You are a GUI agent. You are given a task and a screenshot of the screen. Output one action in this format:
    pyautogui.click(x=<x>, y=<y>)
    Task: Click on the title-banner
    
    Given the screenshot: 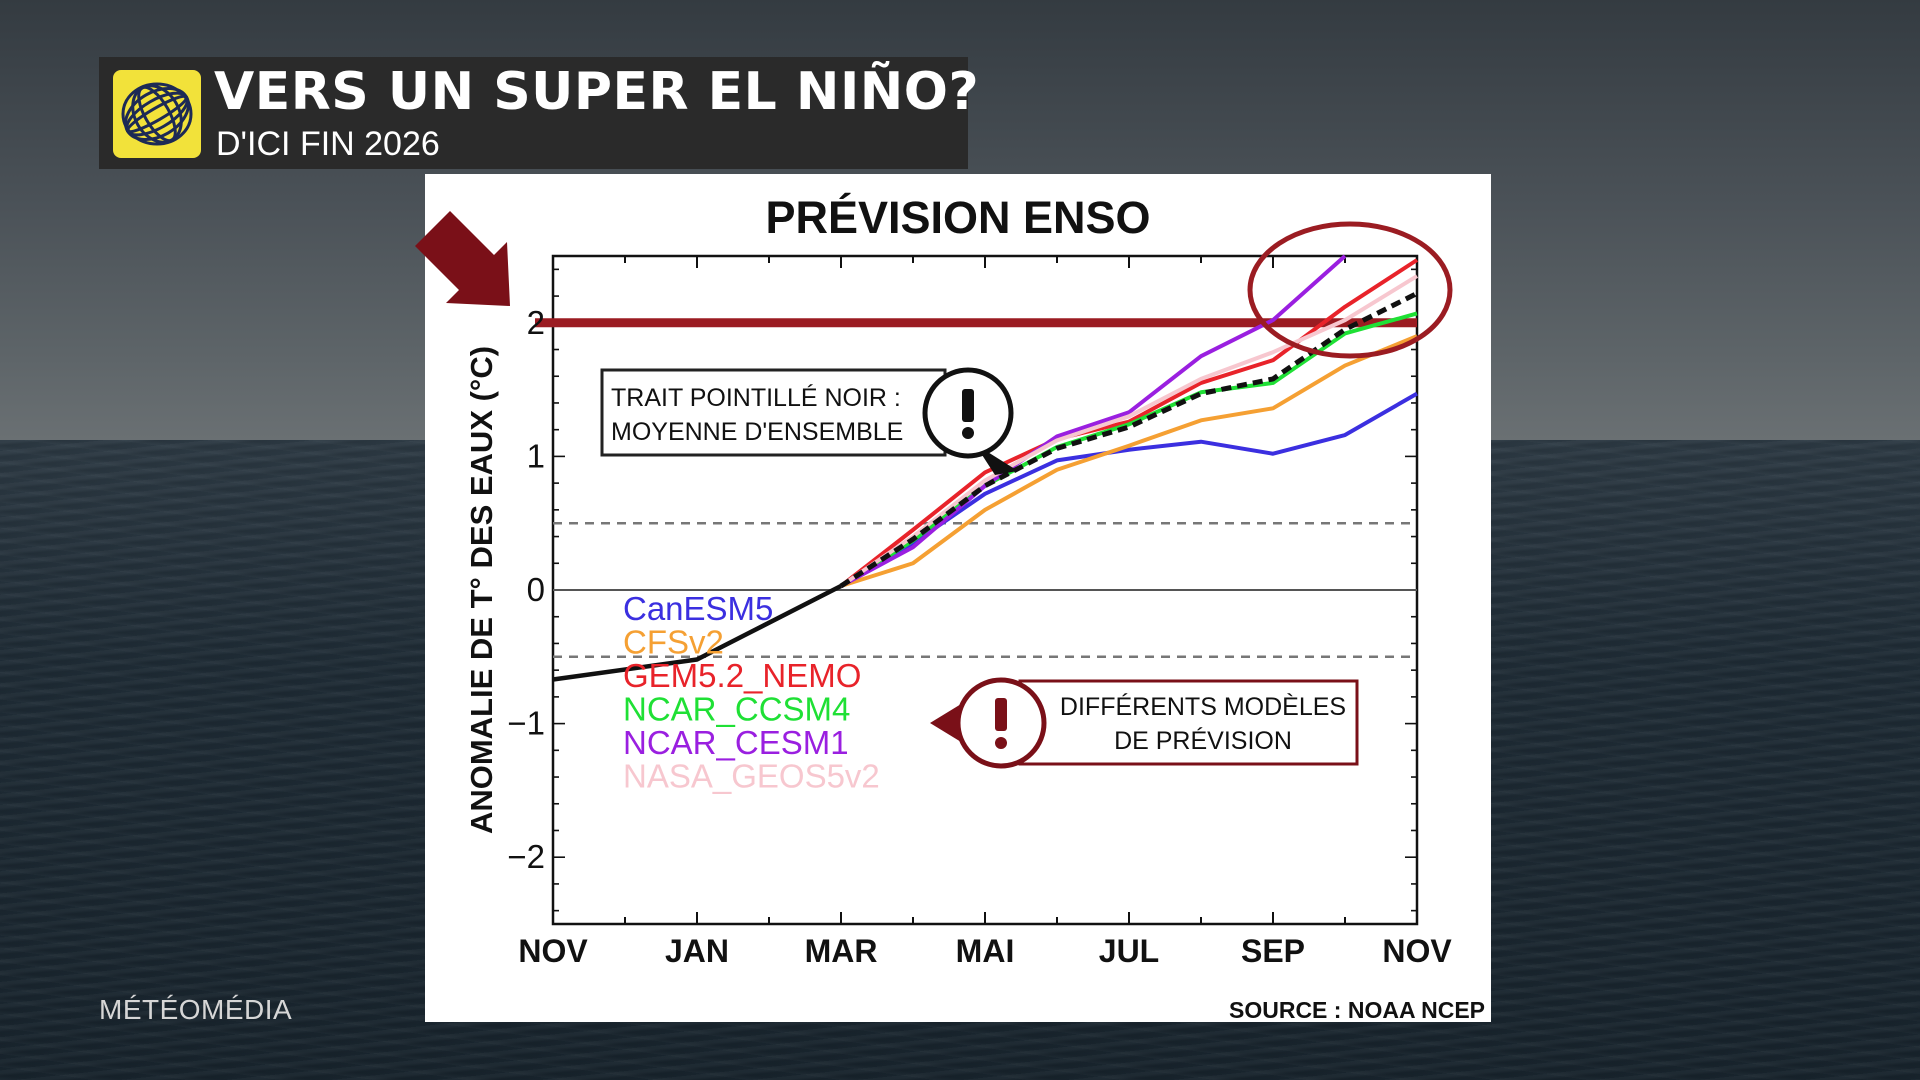 What is the action you would take?
    pyautogui.click(x=533, y=113)
    